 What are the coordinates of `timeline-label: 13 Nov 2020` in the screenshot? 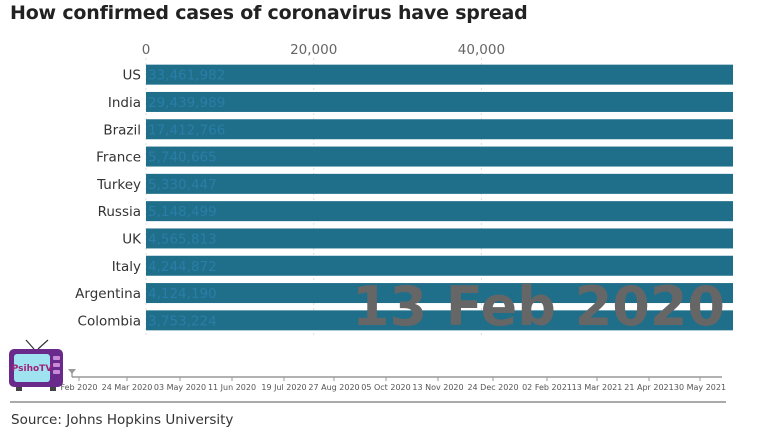 It's located at (437, 387).